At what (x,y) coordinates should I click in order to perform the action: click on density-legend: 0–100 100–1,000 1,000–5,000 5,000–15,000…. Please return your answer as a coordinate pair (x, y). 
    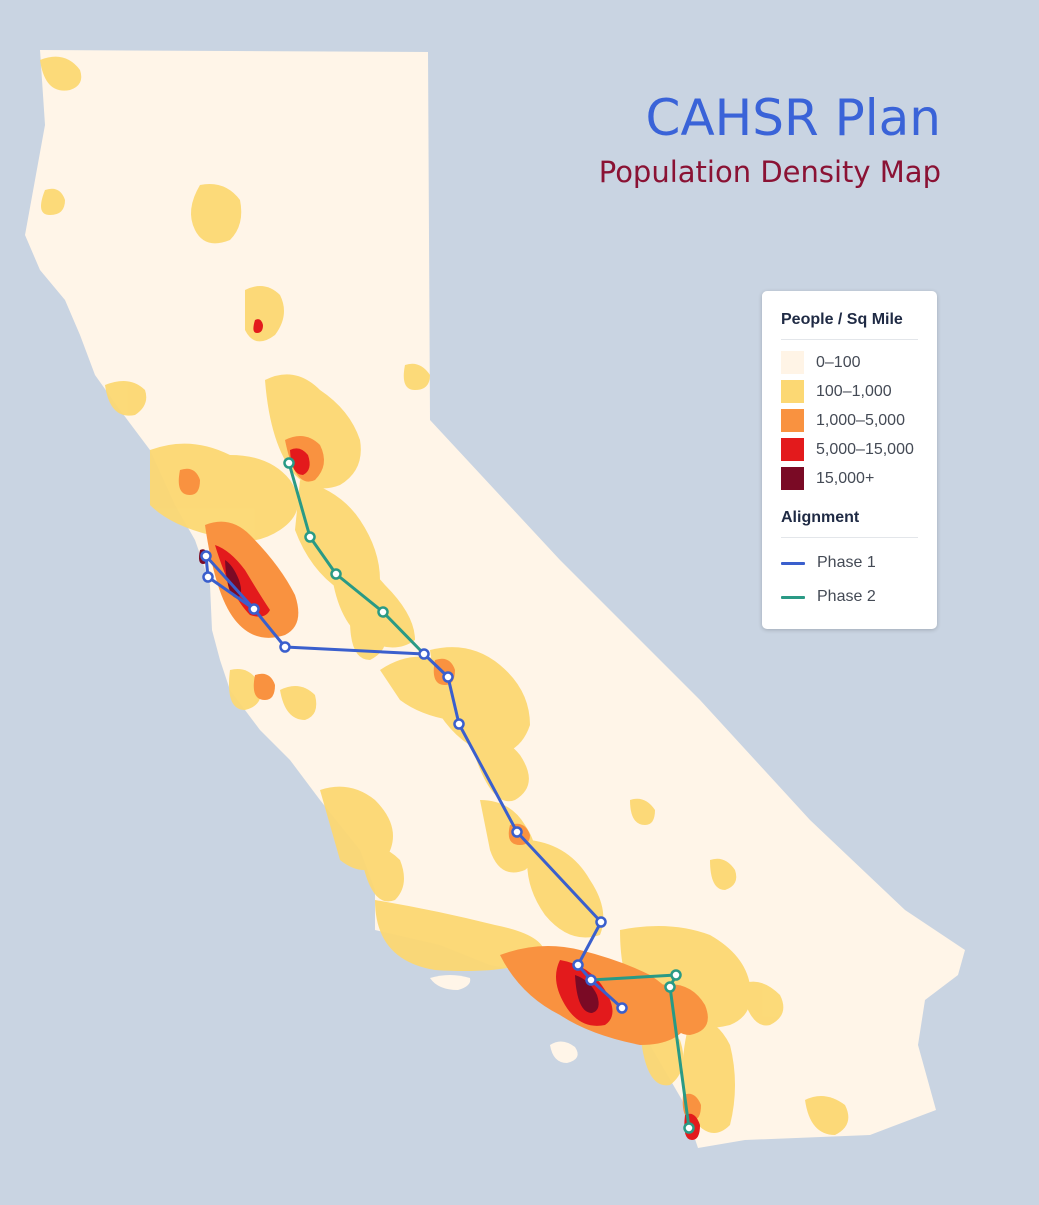
    Looking at the image, I should click on (849, 420).